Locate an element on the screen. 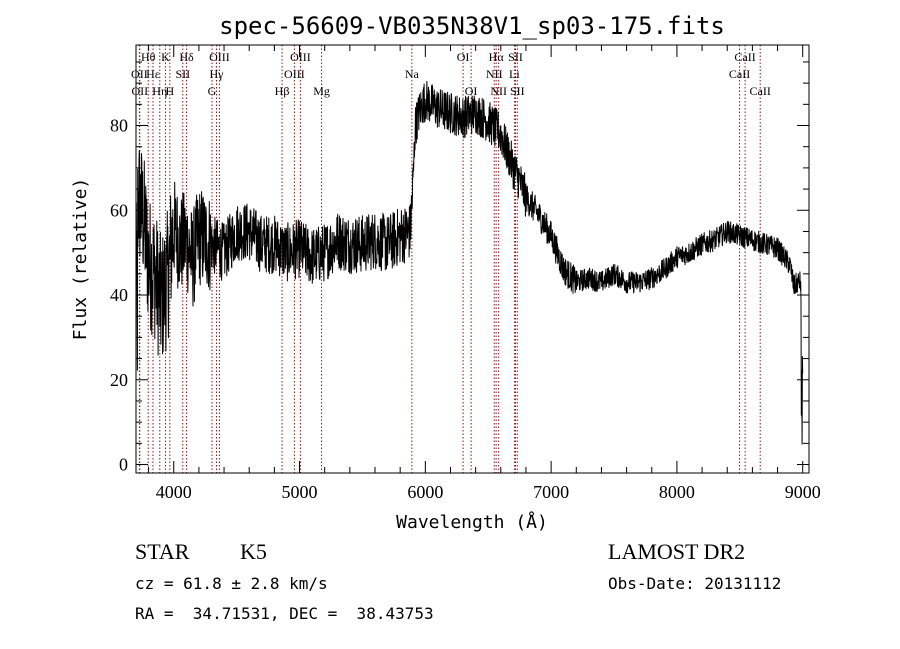  y-tick-label: 60 is located at coordinates (119, 210).